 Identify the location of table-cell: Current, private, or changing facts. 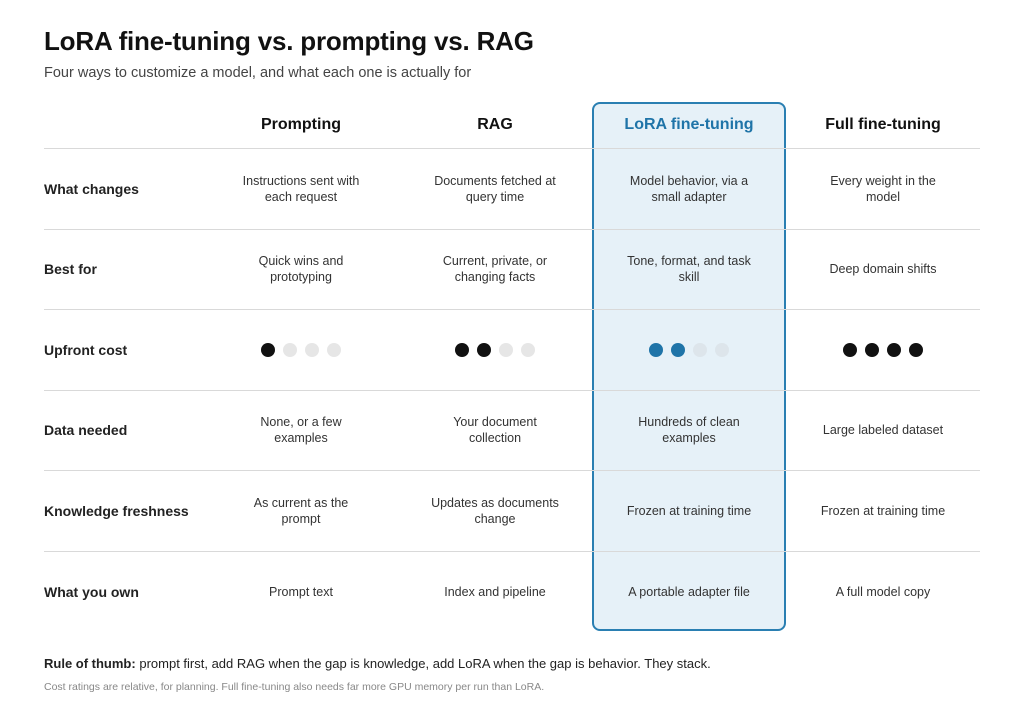
(495, 270).